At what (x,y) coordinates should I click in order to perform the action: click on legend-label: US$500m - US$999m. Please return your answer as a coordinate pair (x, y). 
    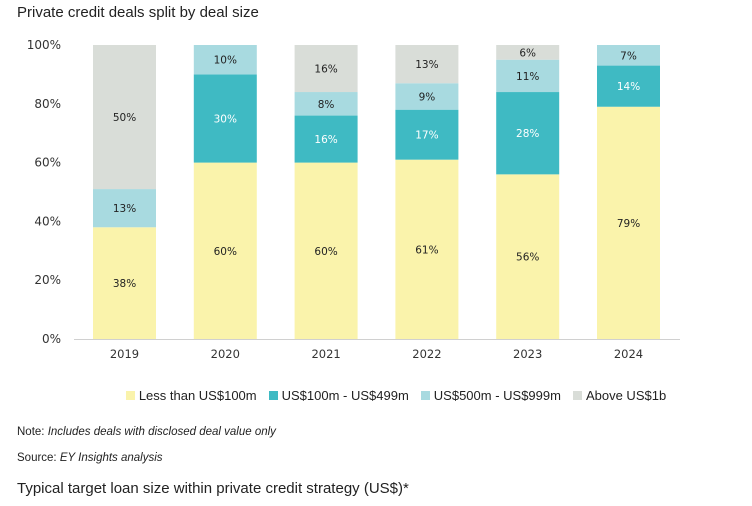
    Looking at the image, I should click on (497, 395).